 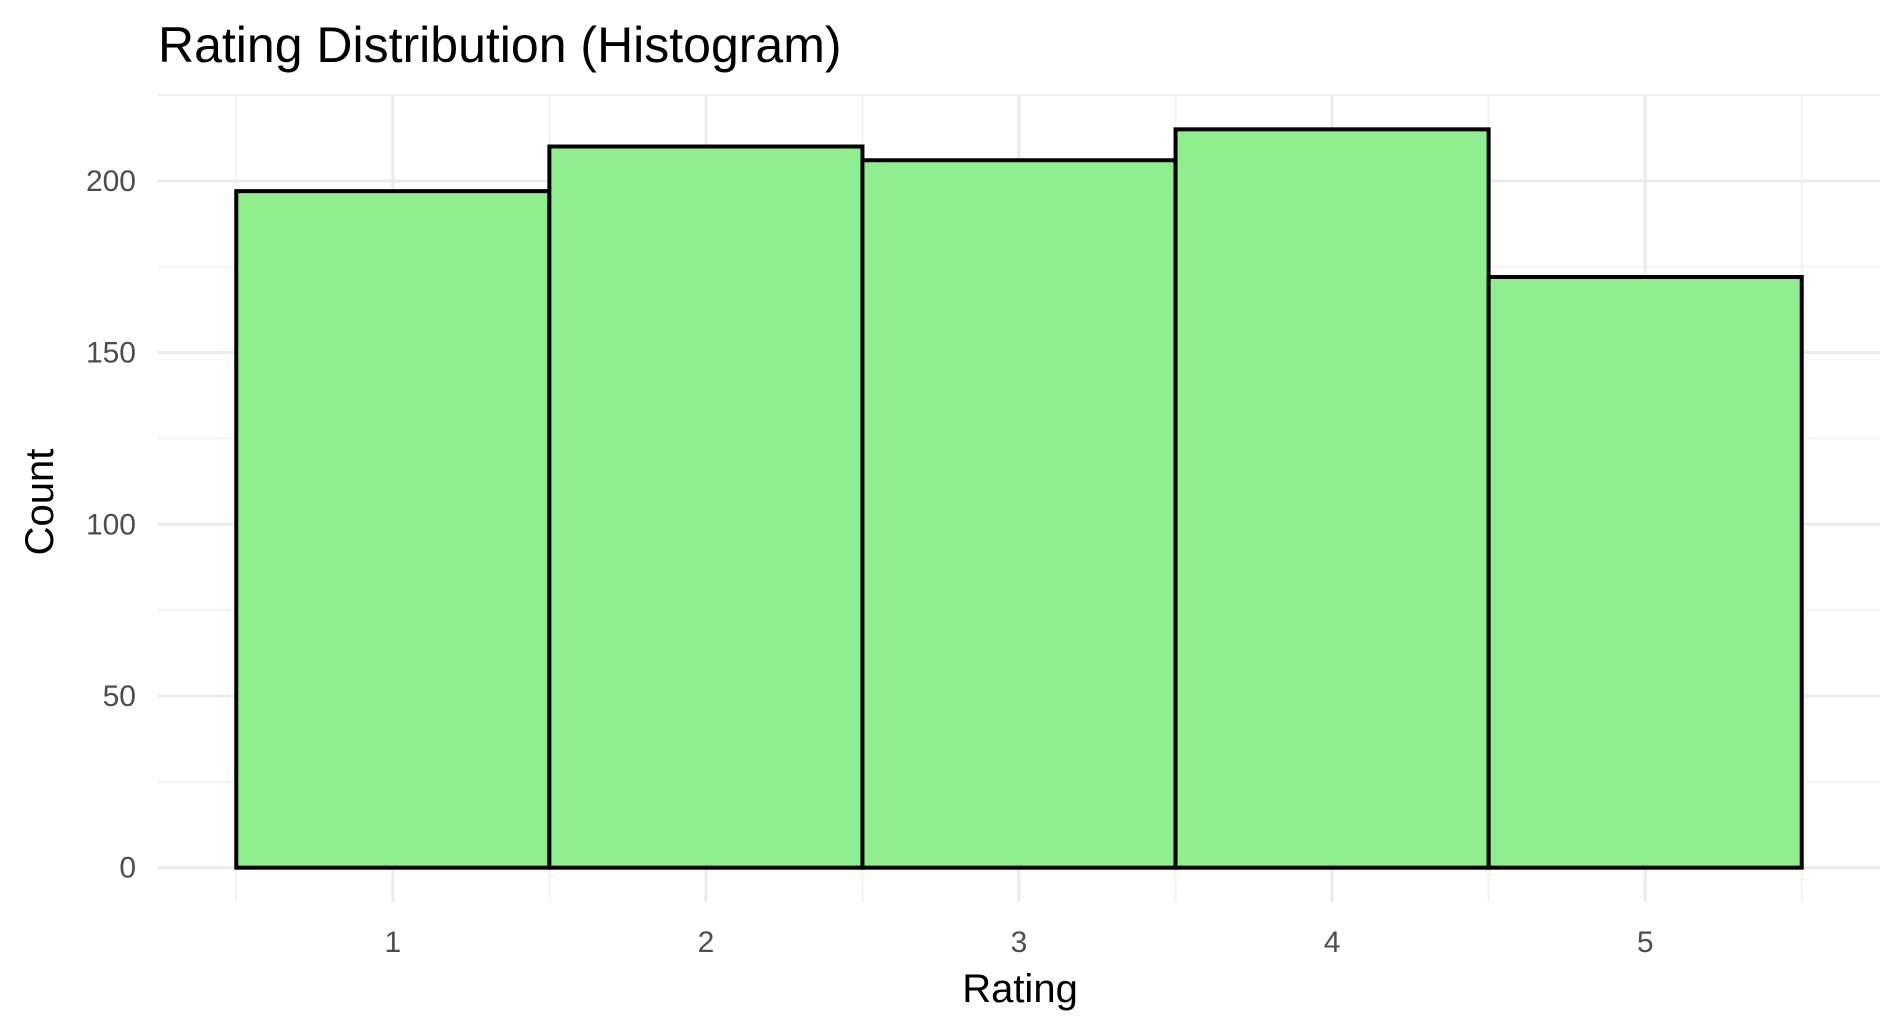 What do you see at coordinates (500, 45) in the screenshot?
I see `chart-title: Rating Distribution (Histogram)` at bounding box center [500, 45].